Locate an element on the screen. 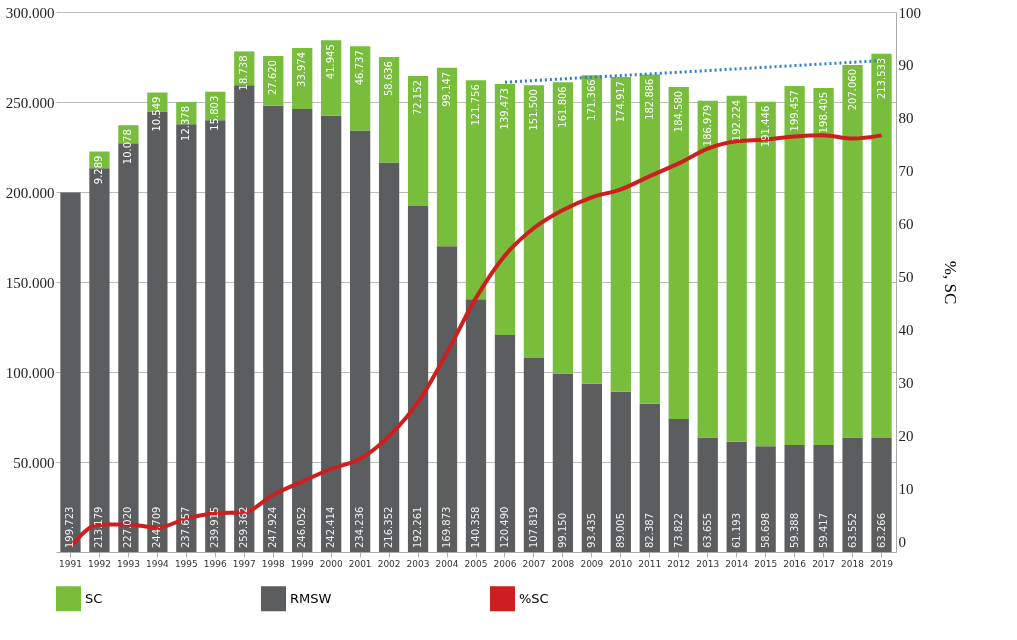 The image size is (1017, 640). x-tick-label: 2012 is located at coordinates (679, 563).